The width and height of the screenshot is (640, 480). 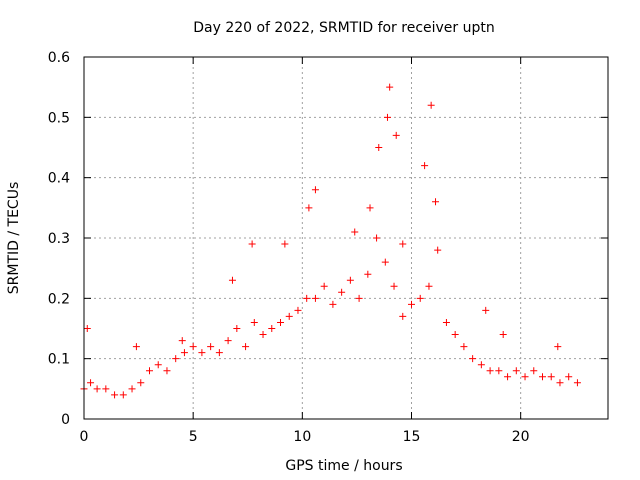 I want to click on y-tick-label: 0.3, so click(x=59, y=239).